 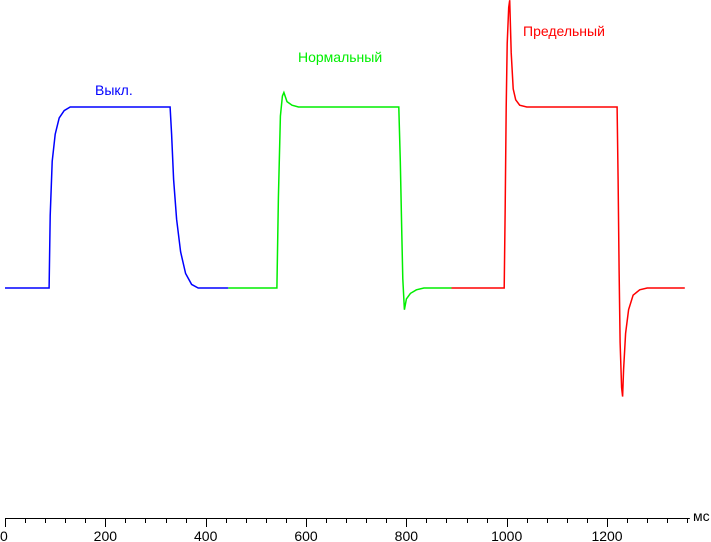 I want to click on x-tick-label: 600, so click(x=306, y=535).